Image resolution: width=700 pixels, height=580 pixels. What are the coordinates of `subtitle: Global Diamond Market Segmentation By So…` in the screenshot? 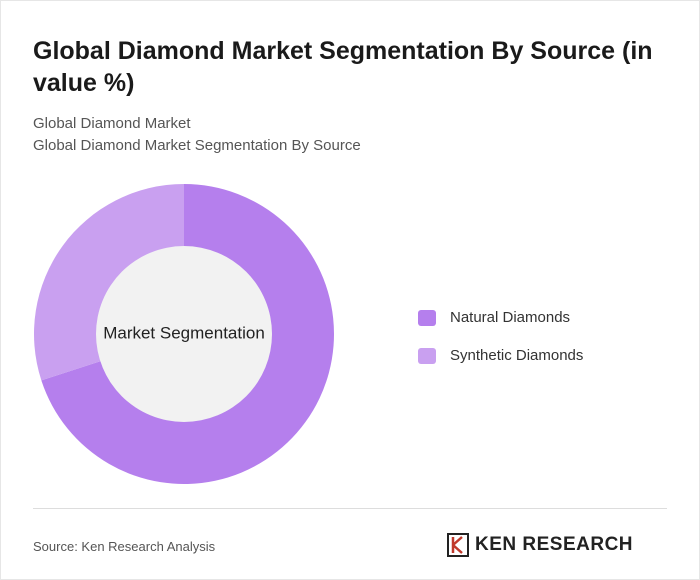 It's located at (197, 145).